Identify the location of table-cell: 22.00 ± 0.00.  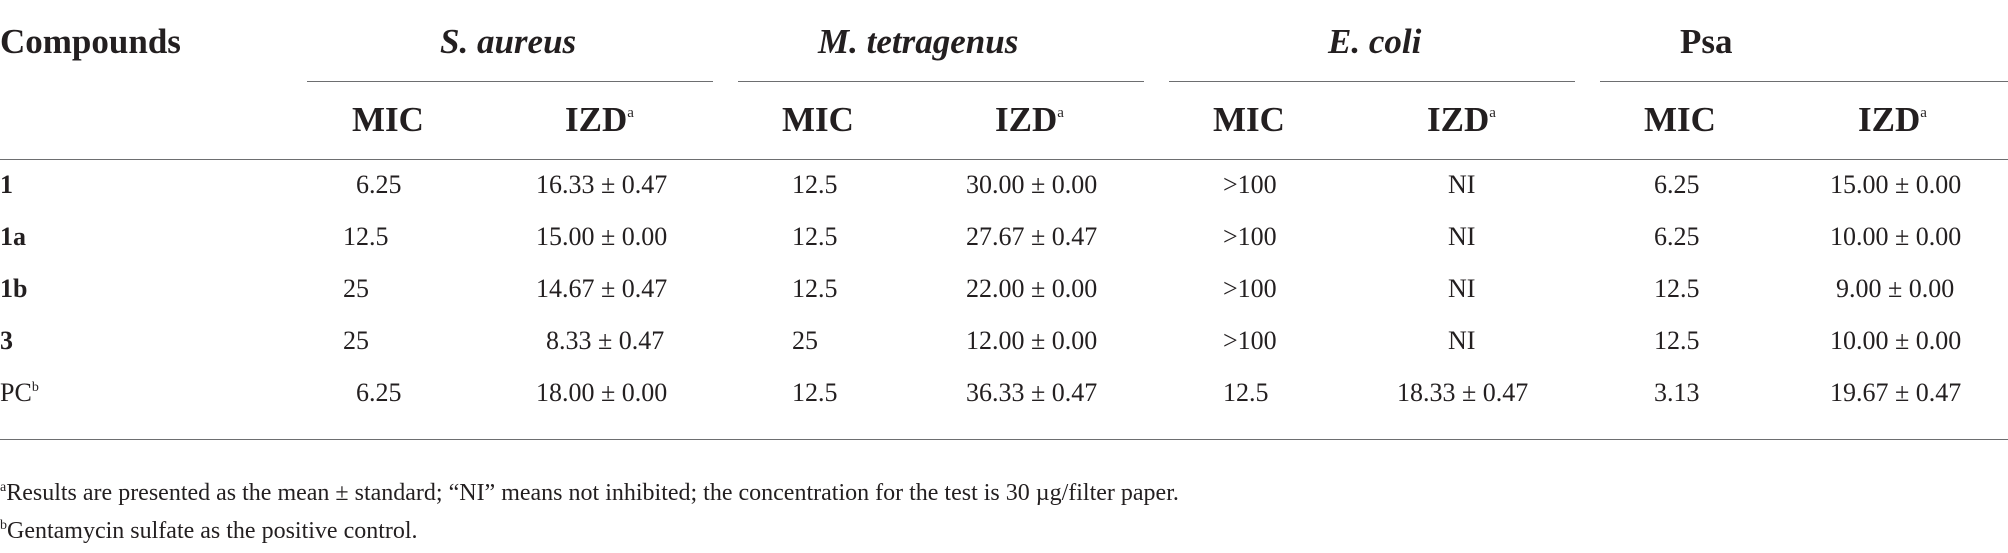
(1032, 288).